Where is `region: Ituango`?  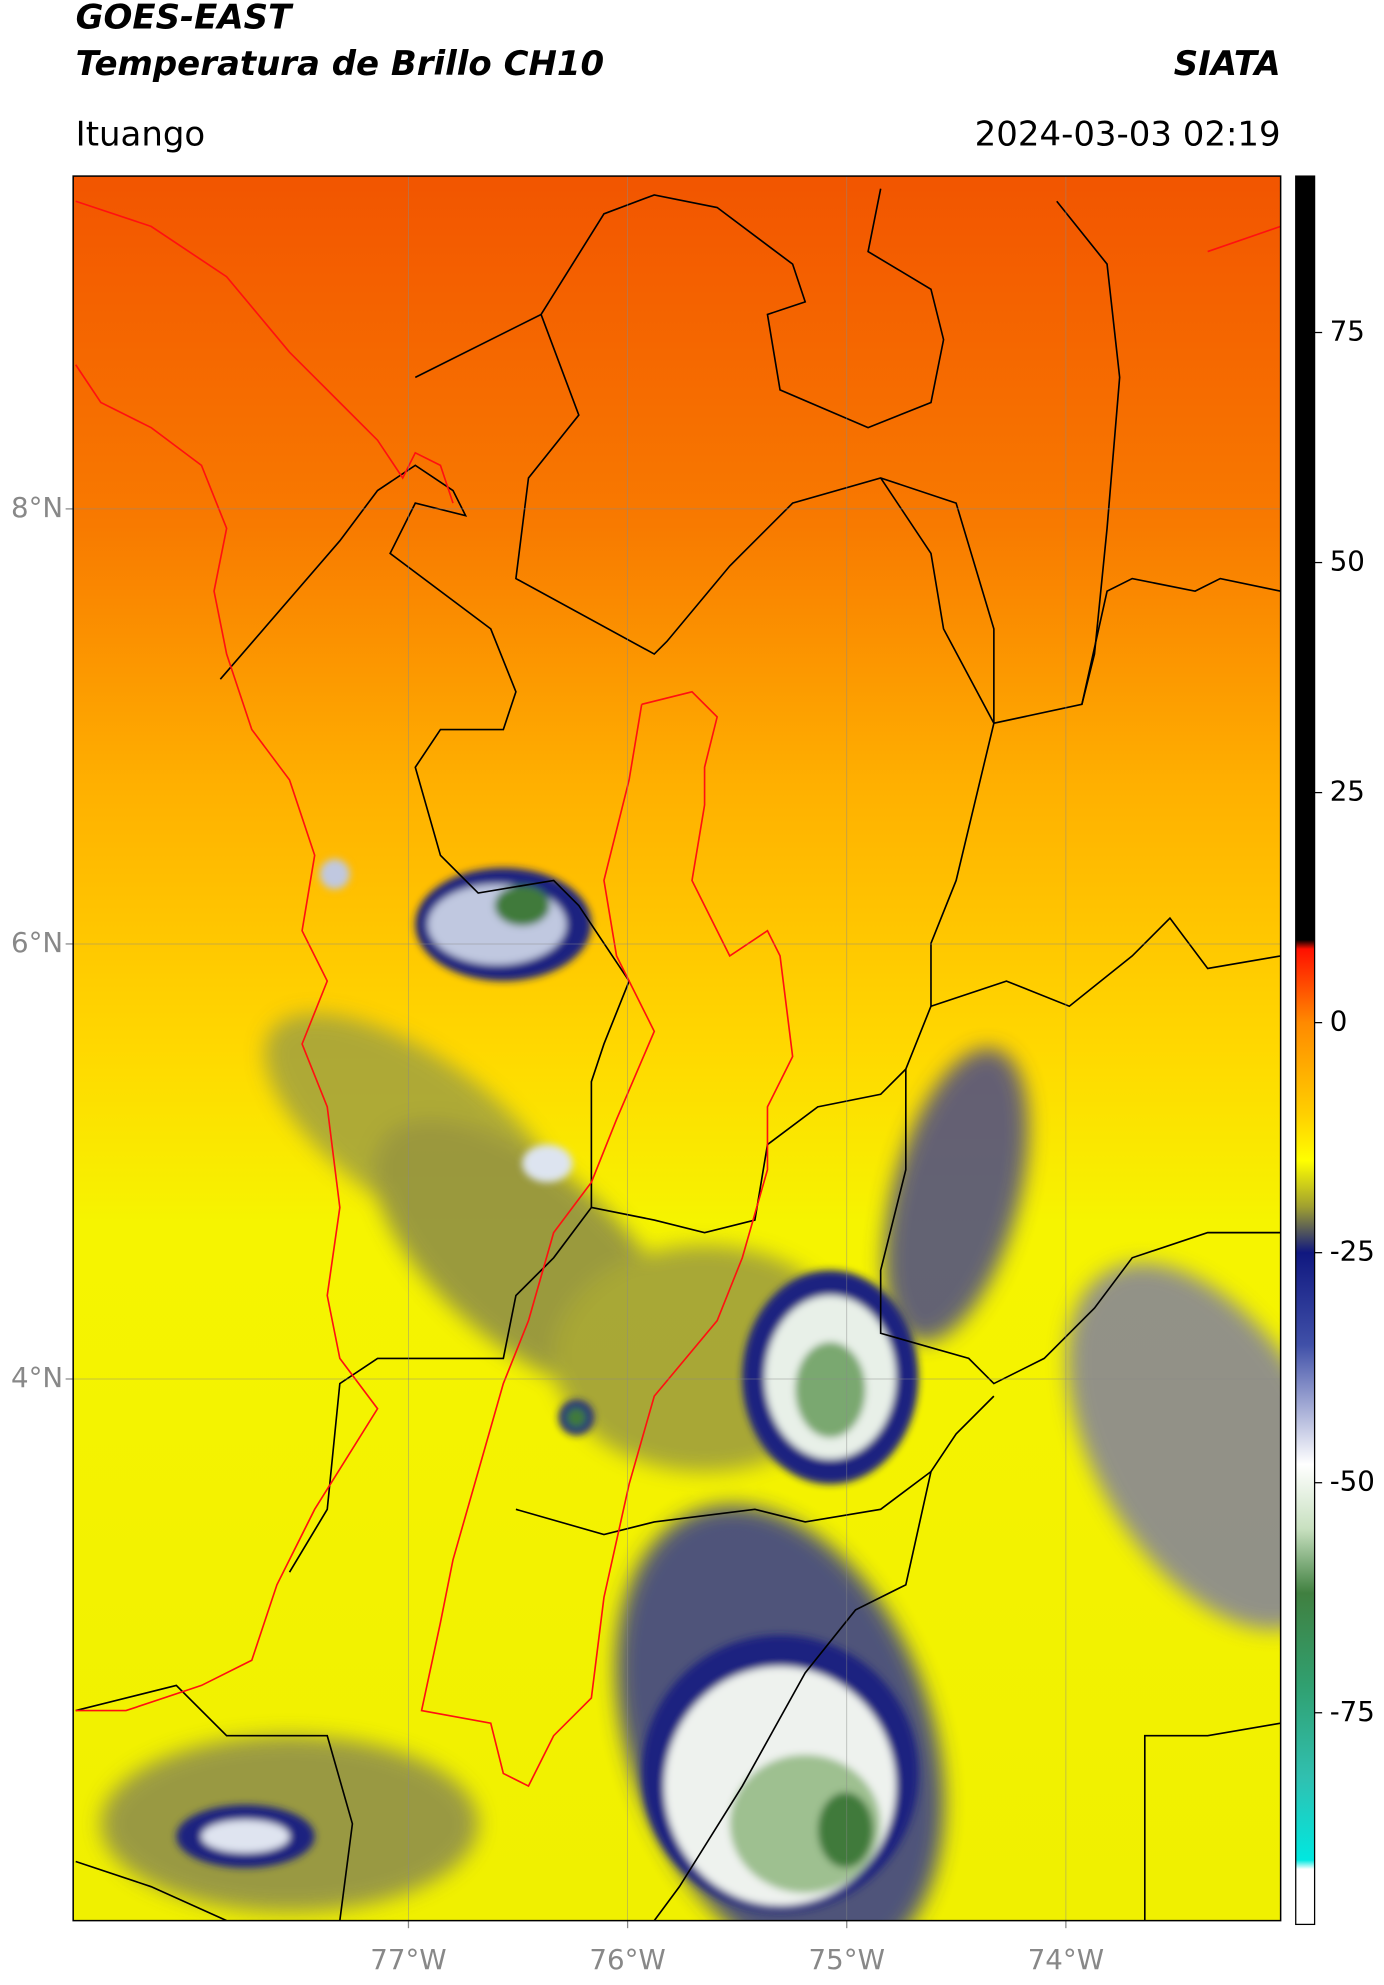
region: Ituango is located at coordinates (141, 134).